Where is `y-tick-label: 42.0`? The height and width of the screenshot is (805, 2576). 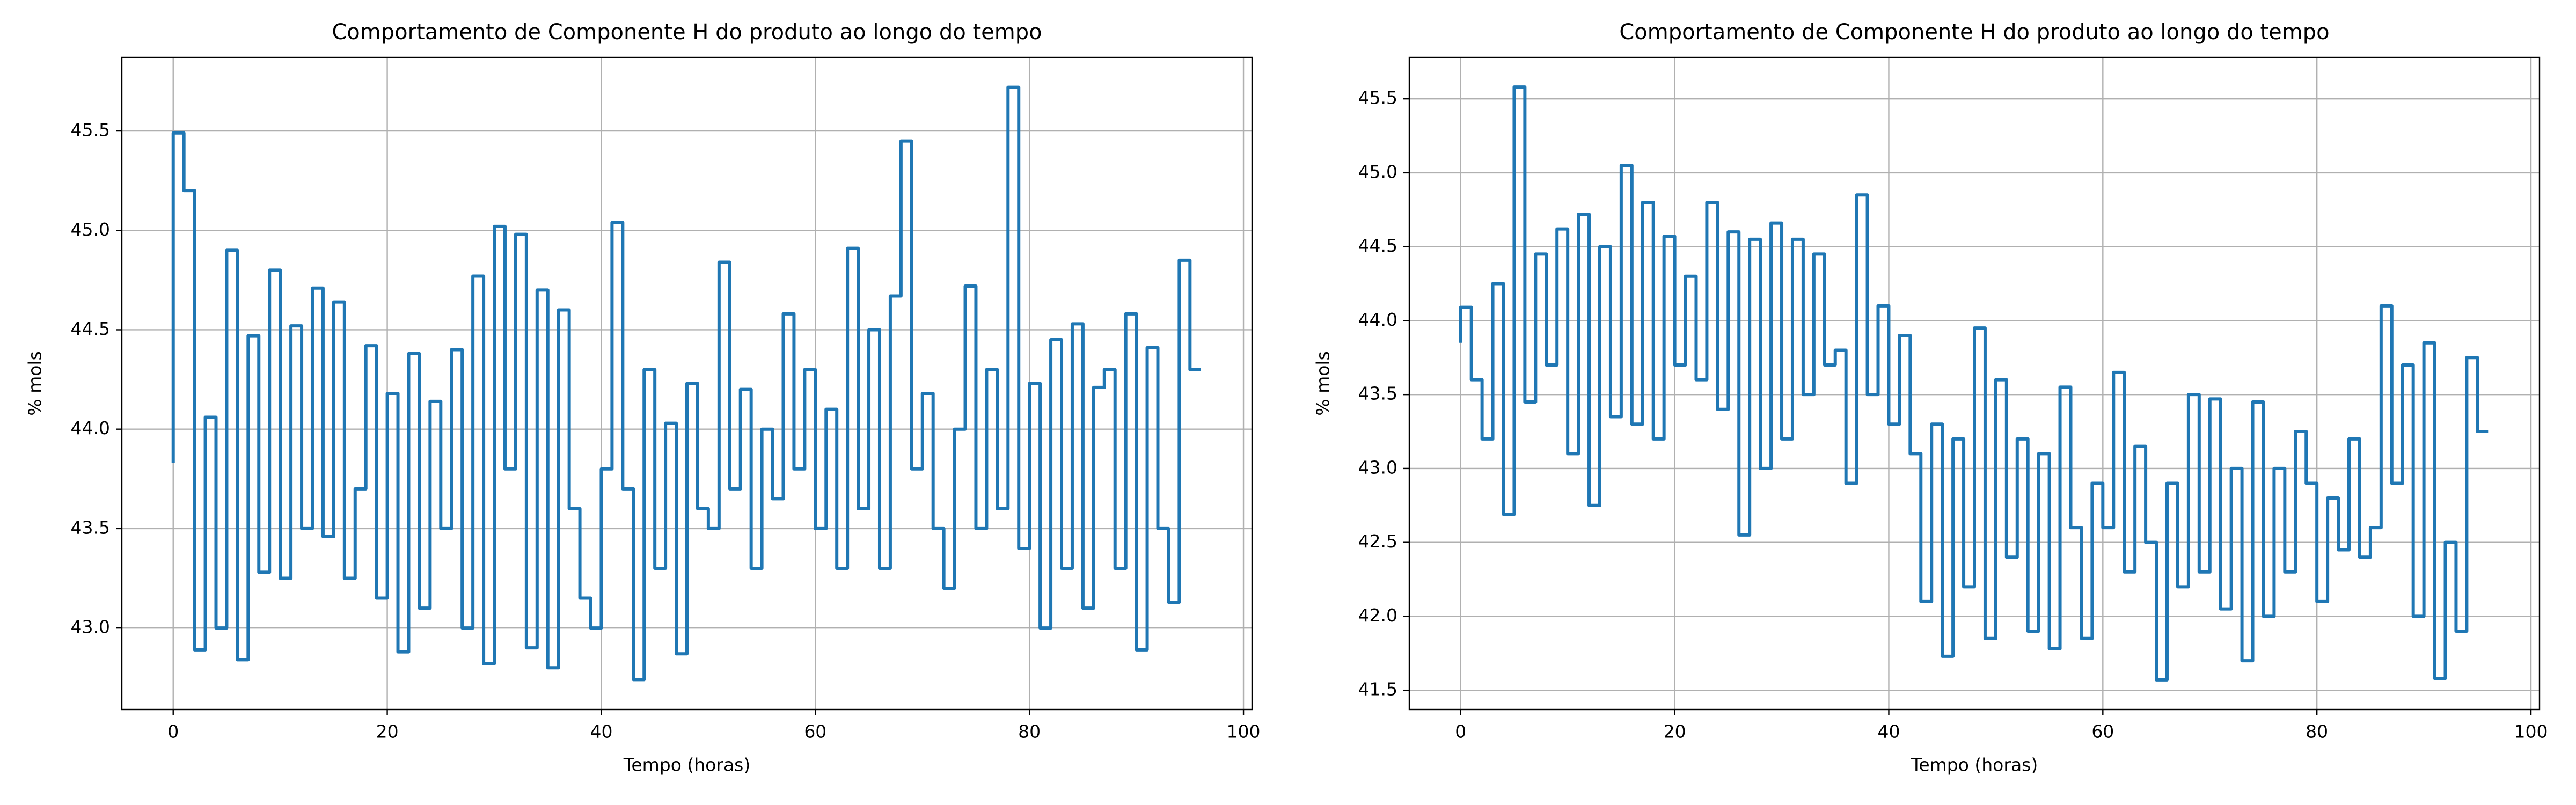 y-tick-label: 42.0 is located at coordinates (1377, 615).